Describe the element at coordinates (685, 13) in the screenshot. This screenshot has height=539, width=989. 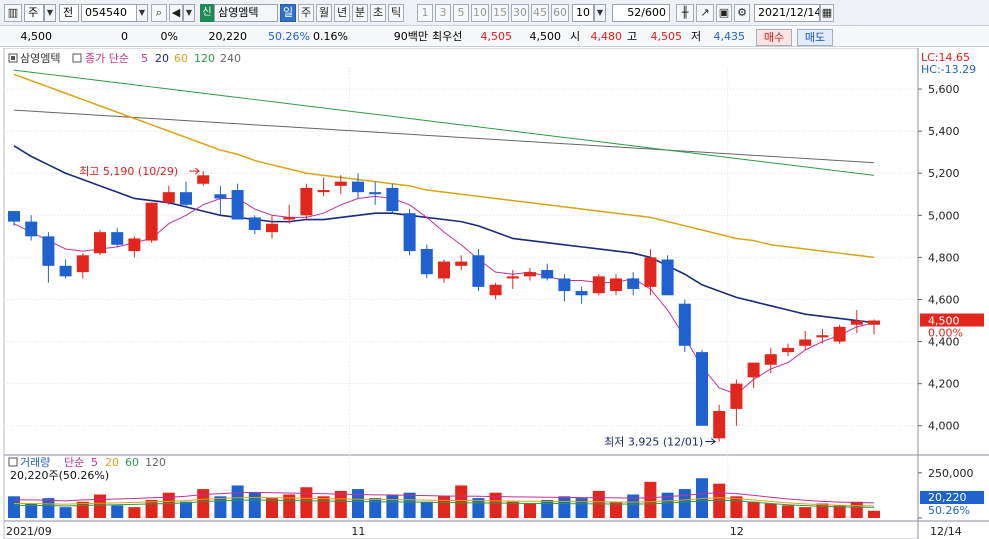
I see `candle-style-icon: ╫` at that location.